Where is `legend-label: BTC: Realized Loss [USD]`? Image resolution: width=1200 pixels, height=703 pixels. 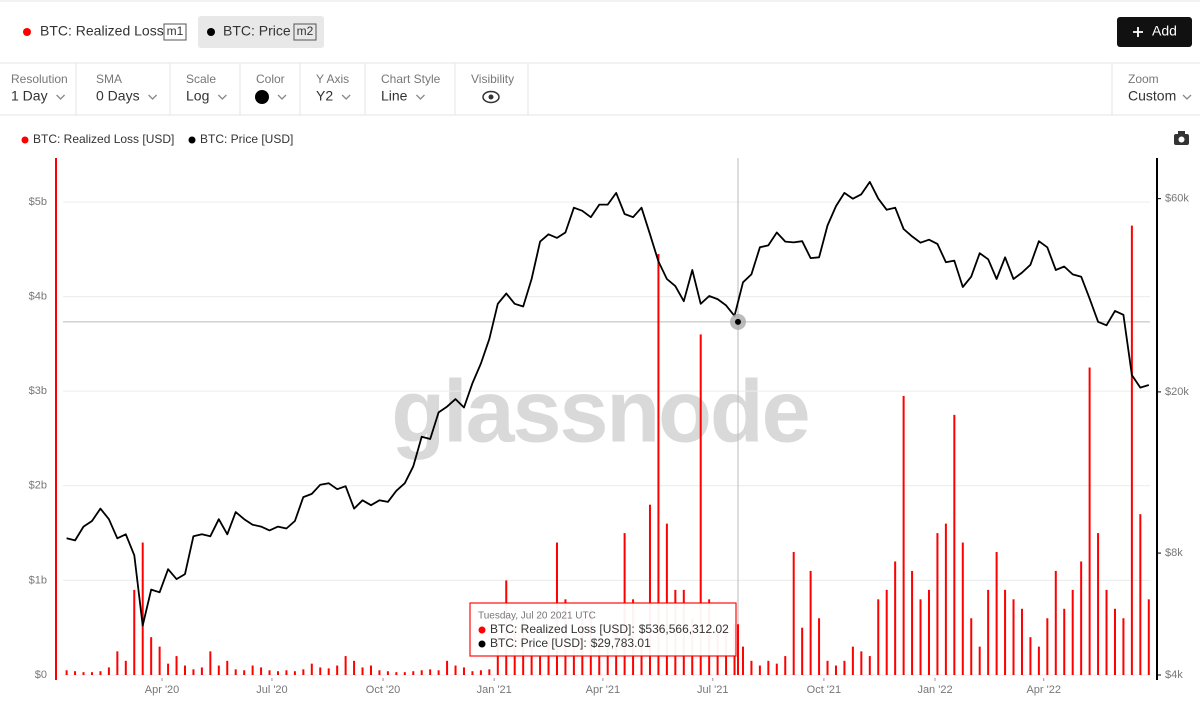 legend-label: BTC: Realized Loss [USD] is located at coordinates (103, 139).